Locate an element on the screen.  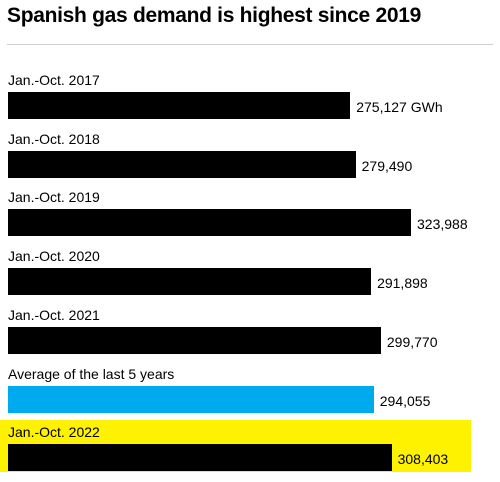
average-bar is located at coordinates (191, 399).